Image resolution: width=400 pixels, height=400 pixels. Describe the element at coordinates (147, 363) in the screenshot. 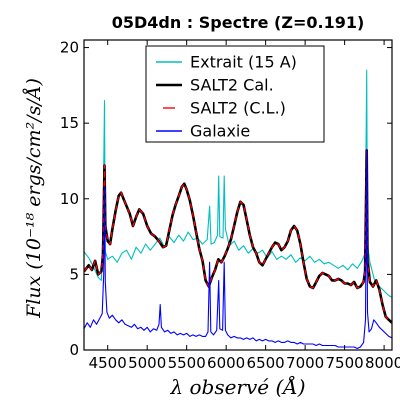

I see `x-tick-label: 5000` at that location.